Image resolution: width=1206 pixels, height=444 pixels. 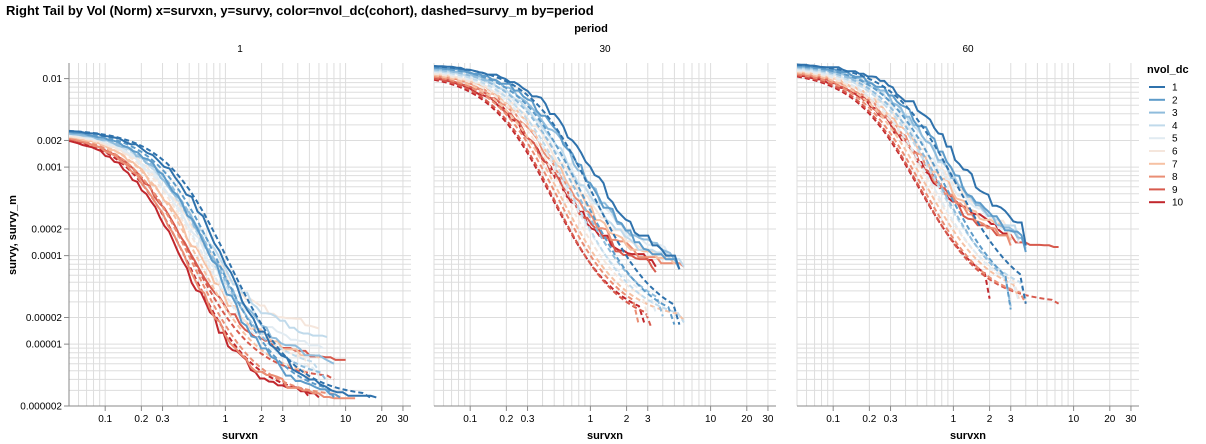 I want to click on facet-label: 1, so click(x=240, y=49).